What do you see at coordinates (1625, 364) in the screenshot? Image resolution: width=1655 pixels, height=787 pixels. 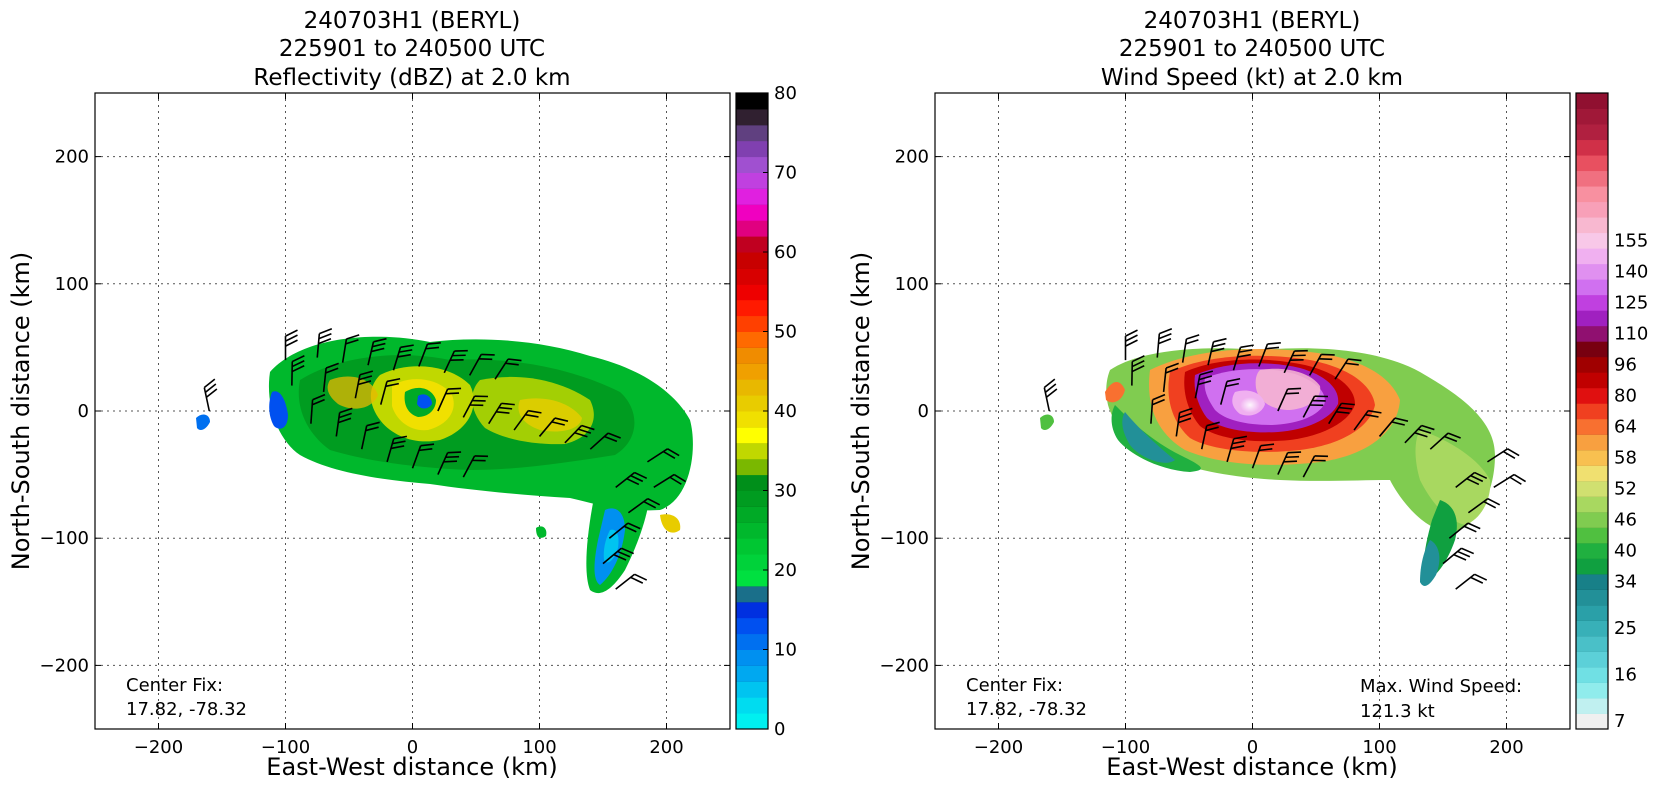 I see `wind-colorbar-tick-label: 96` at bounding box center [1625, 364].